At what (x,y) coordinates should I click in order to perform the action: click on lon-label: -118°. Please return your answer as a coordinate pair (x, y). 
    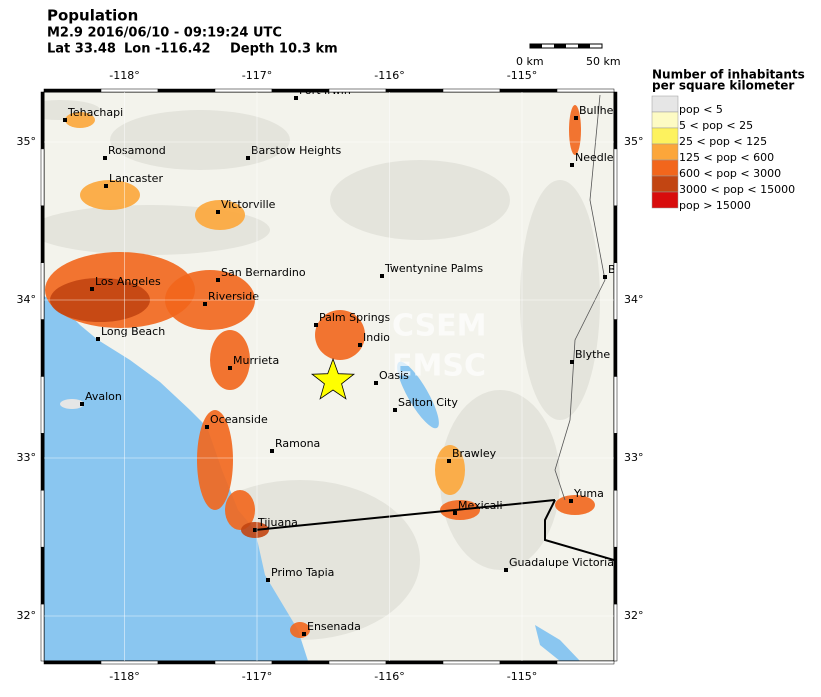
    Looking at the image, I should click on (124, 676).